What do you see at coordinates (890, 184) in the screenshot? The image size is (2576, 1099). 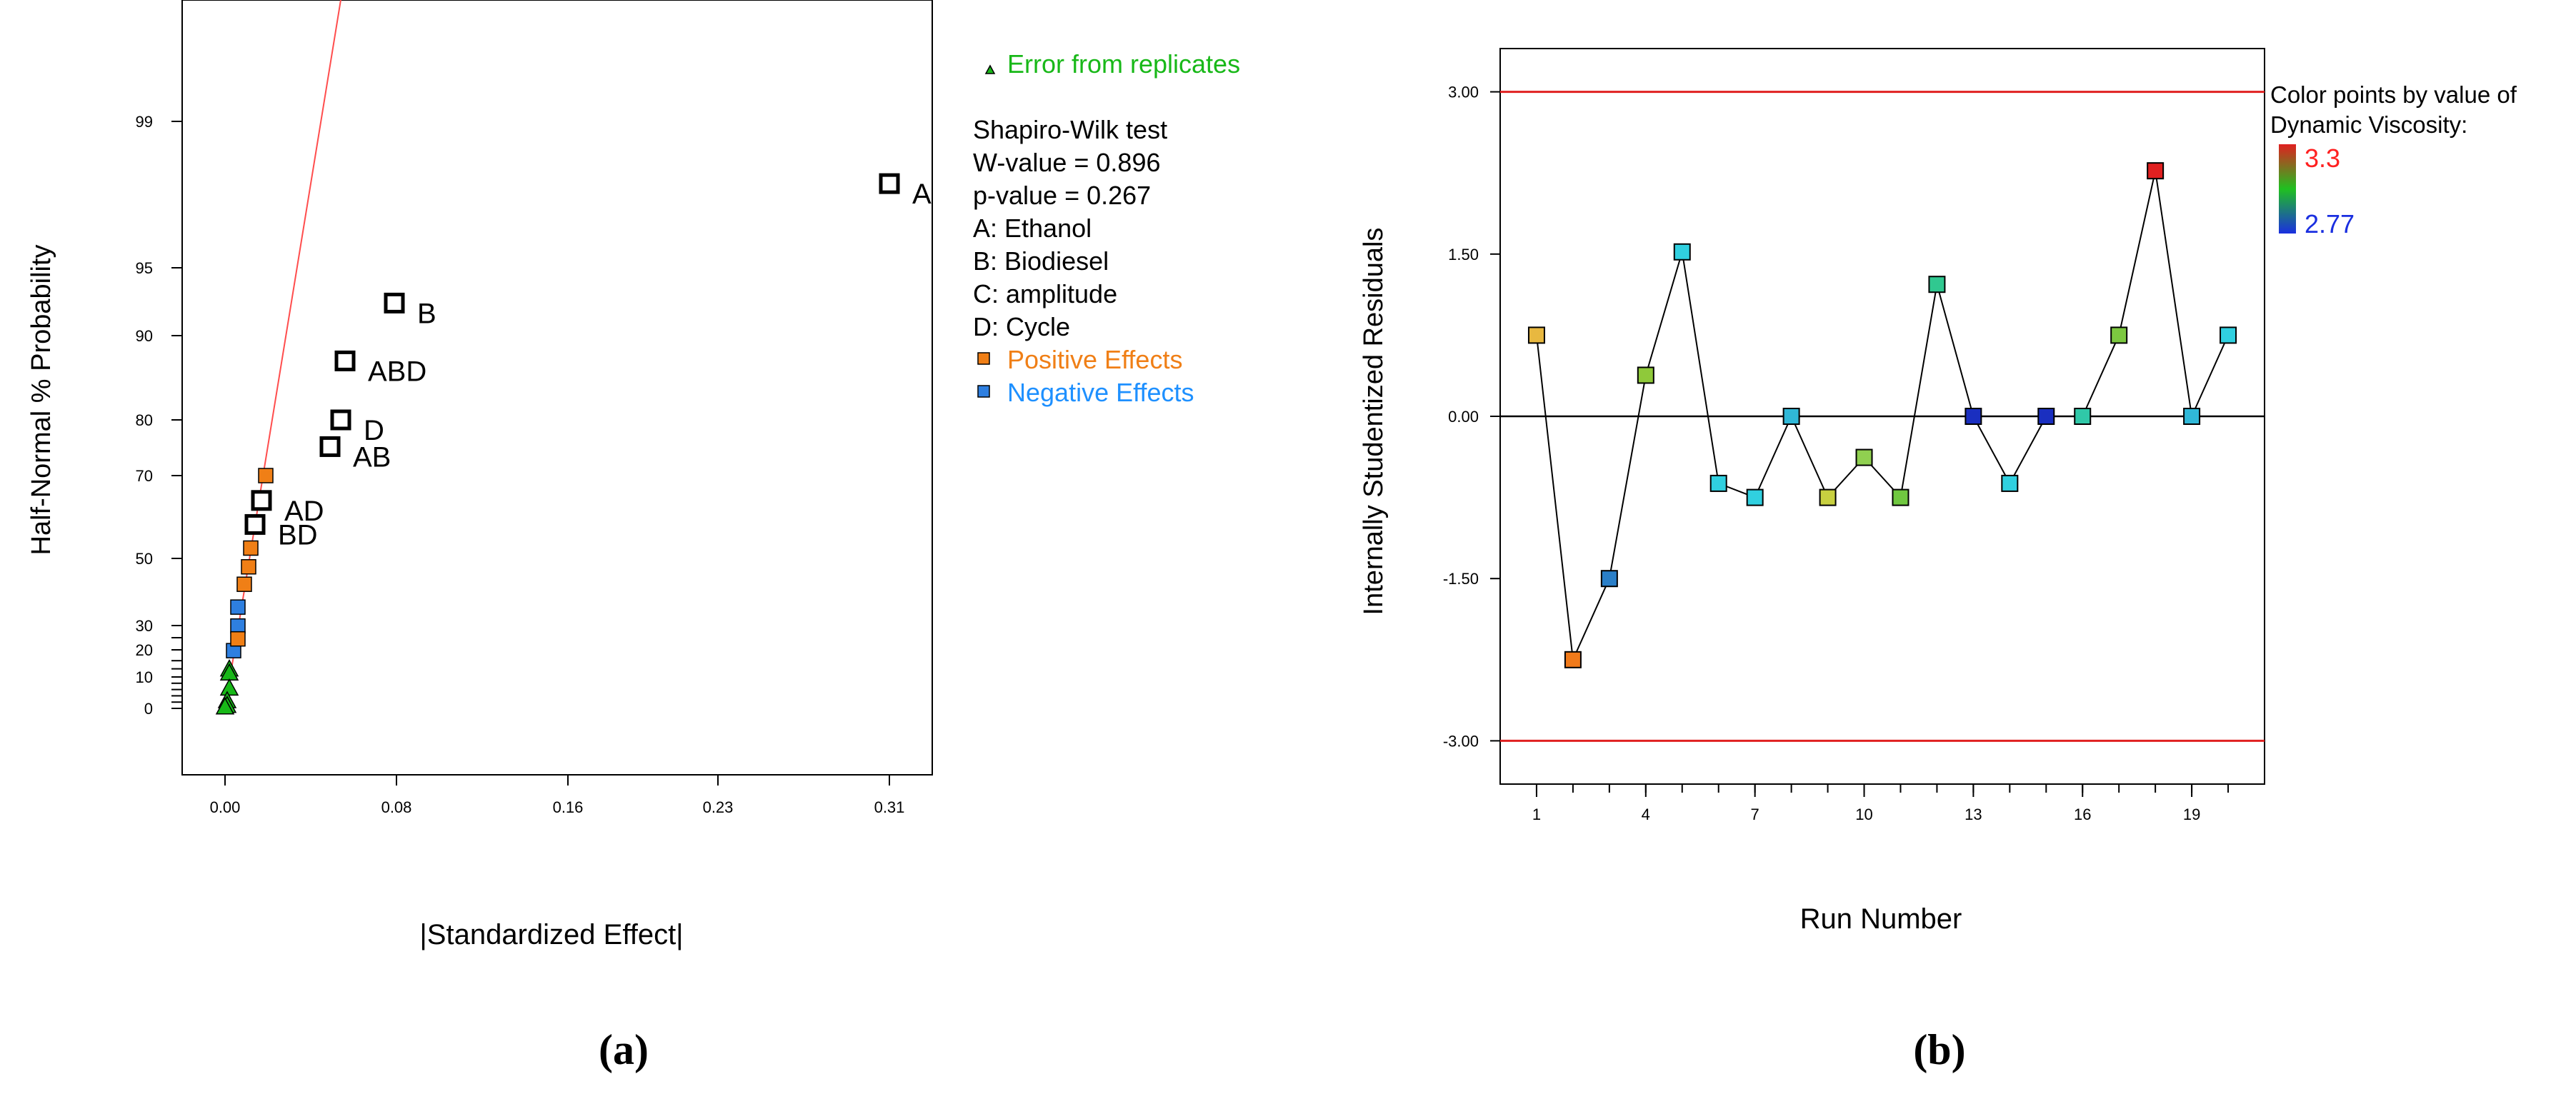 I see `effect-point-a` at bounding box center [890, 184].